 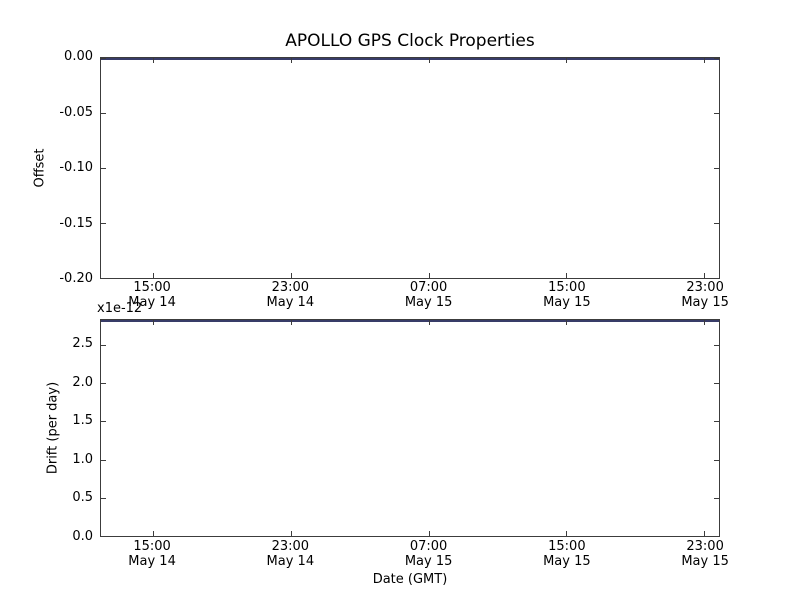 I want to click on y-tick-label: 2.0, so click(x=82, y=382).